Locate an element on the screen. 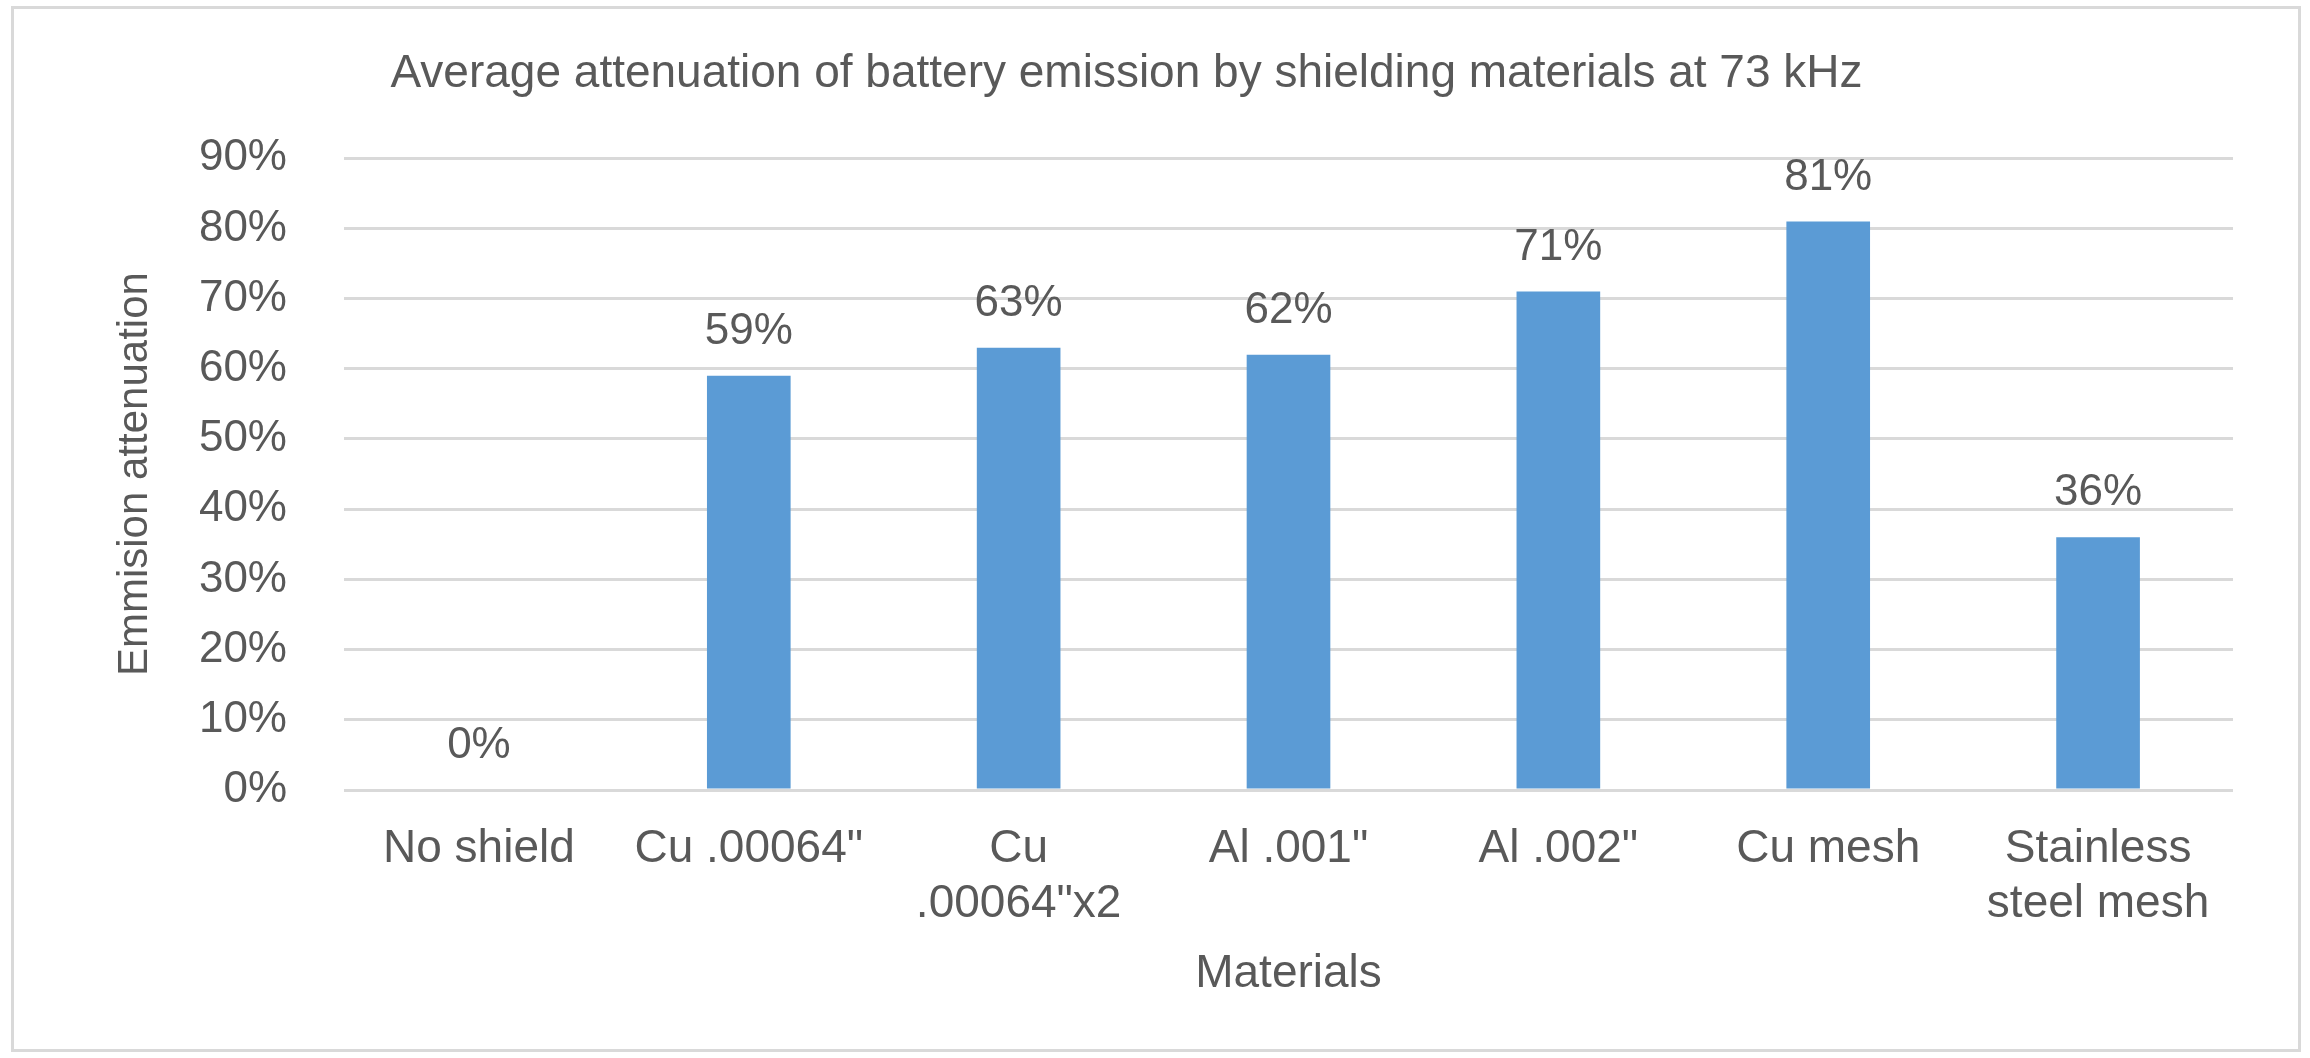 This screenshot has width=2310, height=1058. y-tick-label: 30% is located at coordinates (242, 576).